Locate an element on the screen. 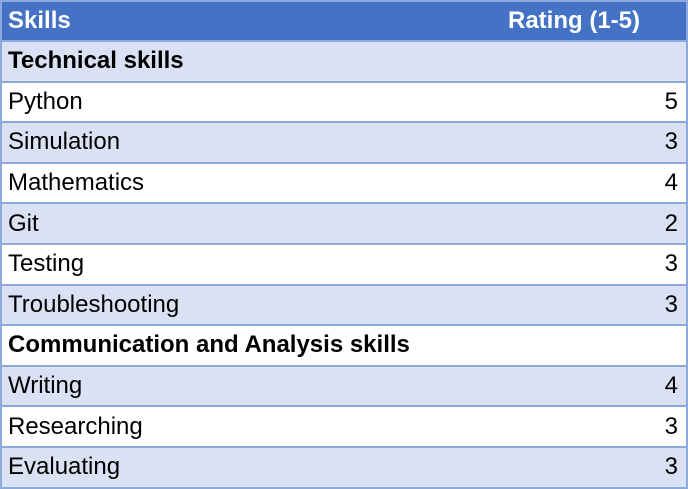 Image resolution: width=688 pixels, height=489 pixels. section-row-technical: Technical skills is located at coordinates (344, 61).